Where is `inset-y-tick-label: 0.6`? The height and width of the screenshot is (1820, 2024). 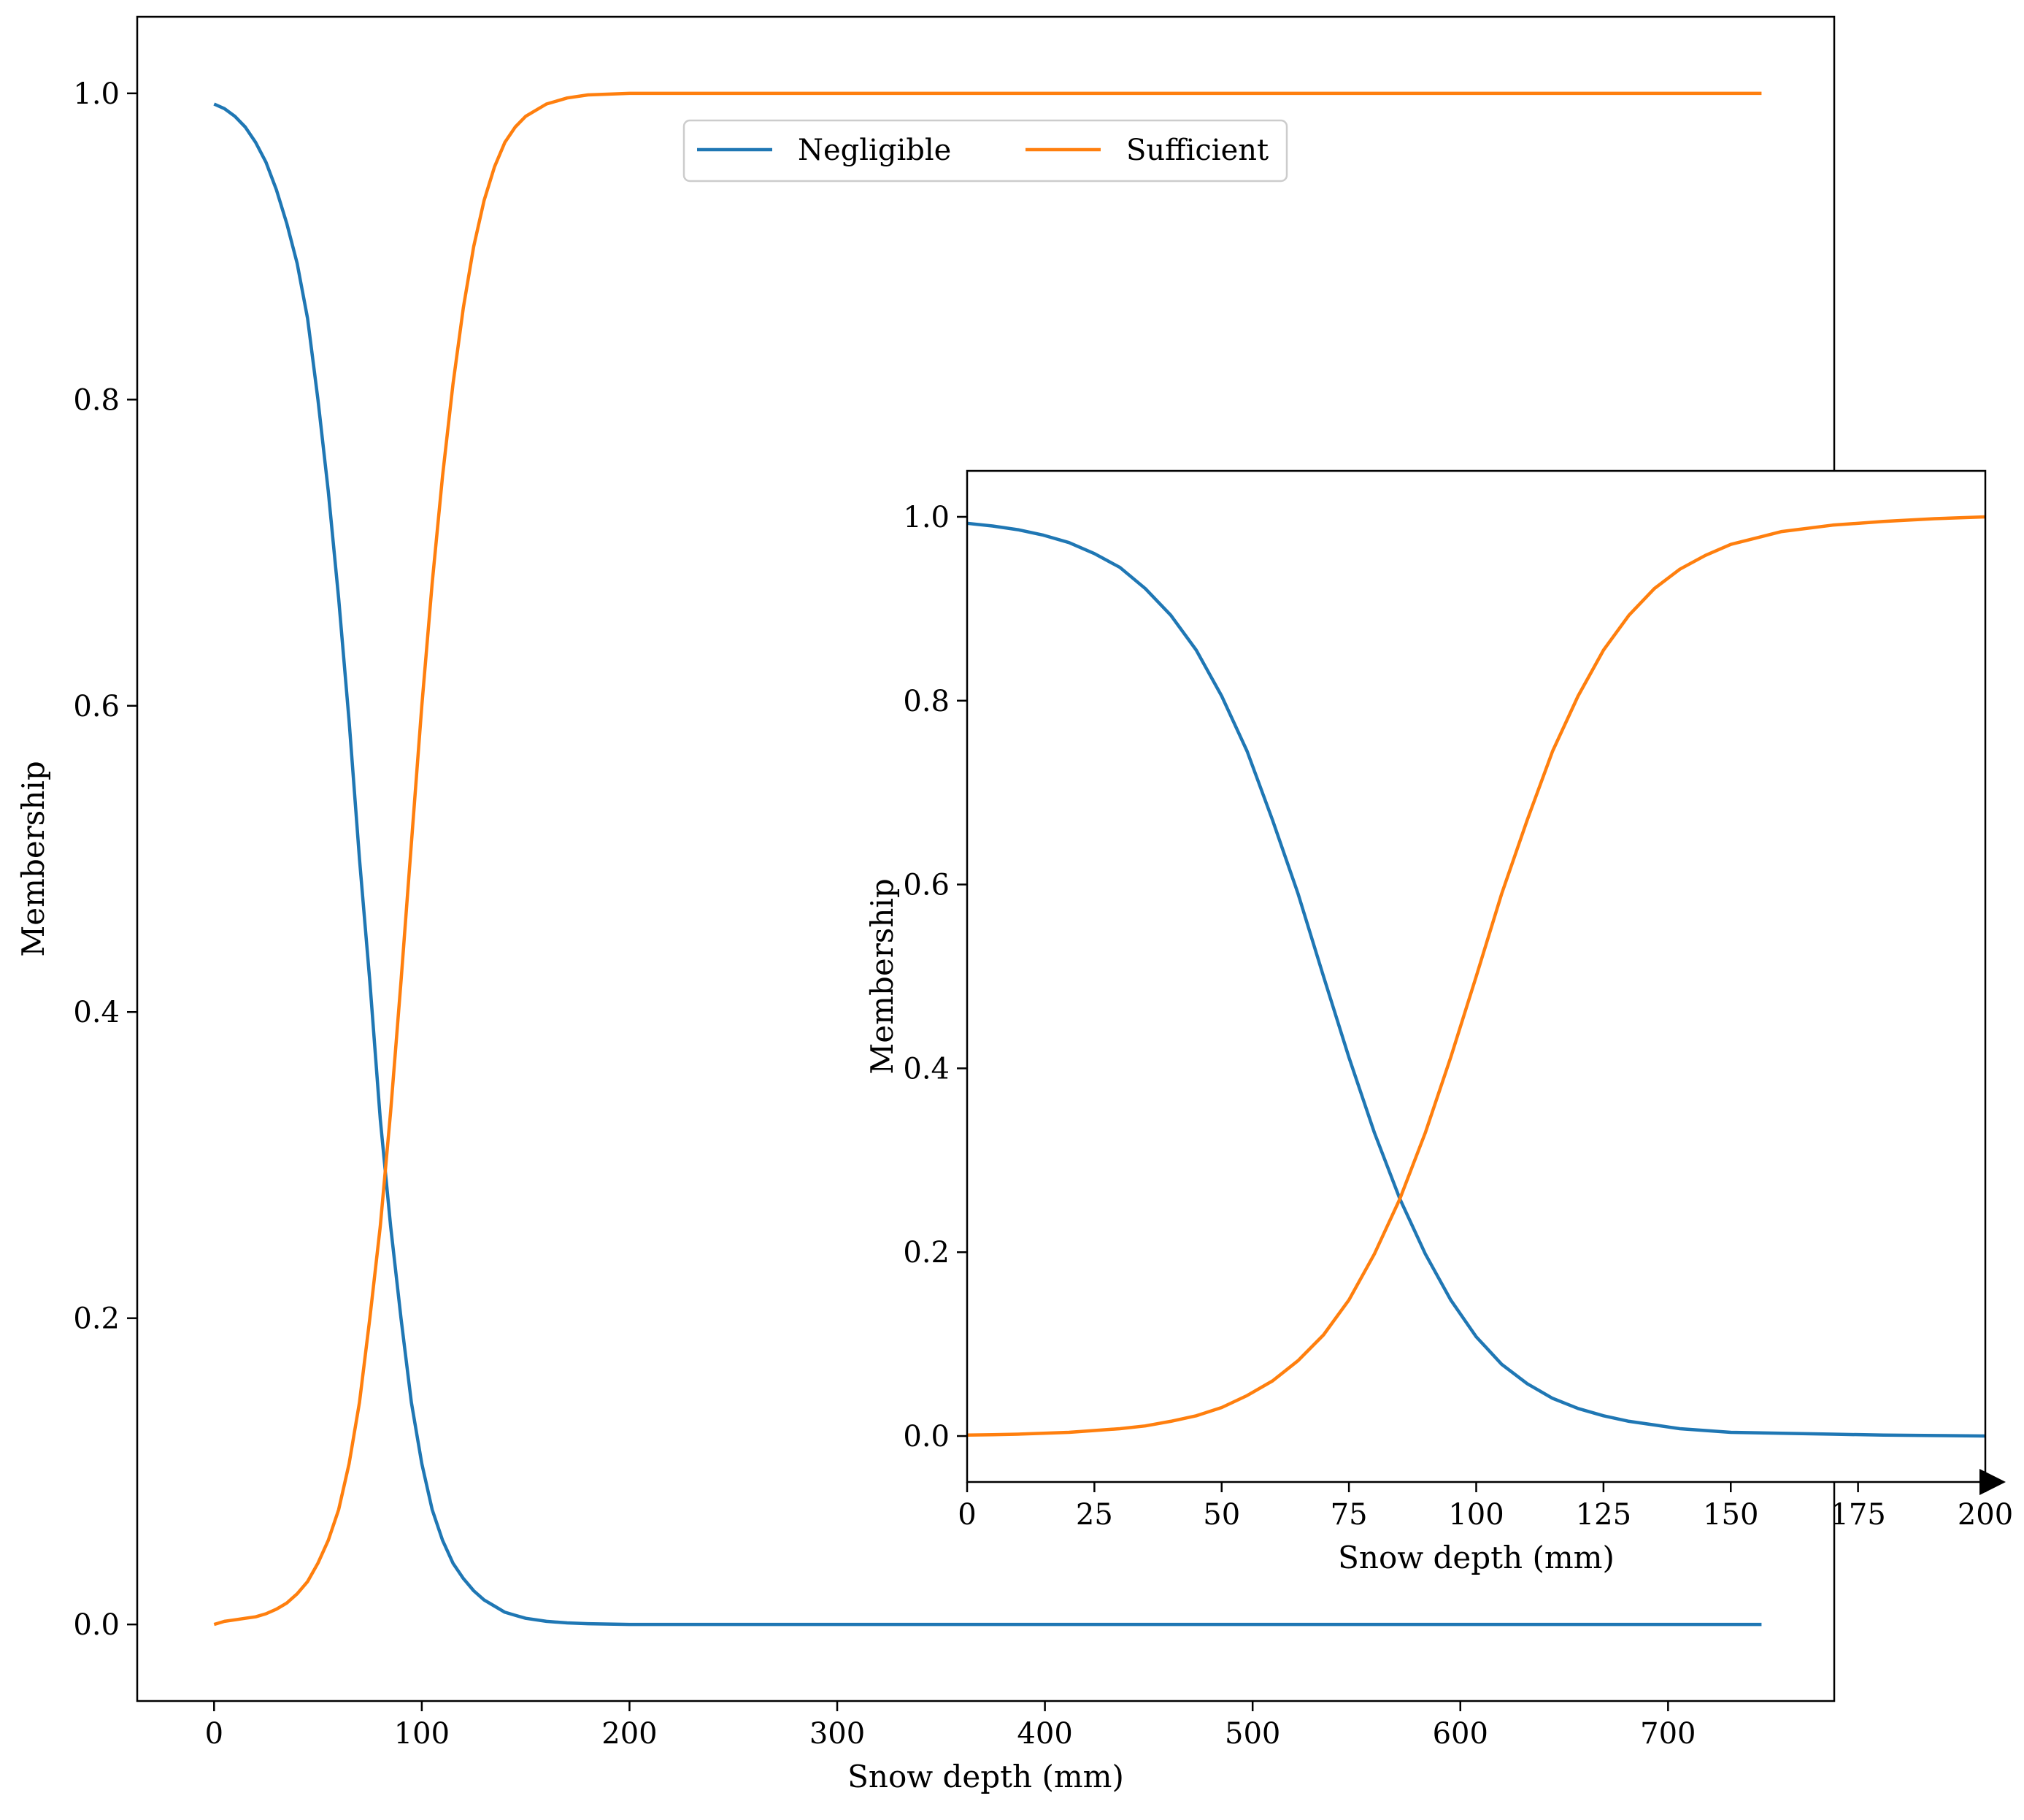
inset-y-tick-label: 0.6 is located at coordinates (926, 885).